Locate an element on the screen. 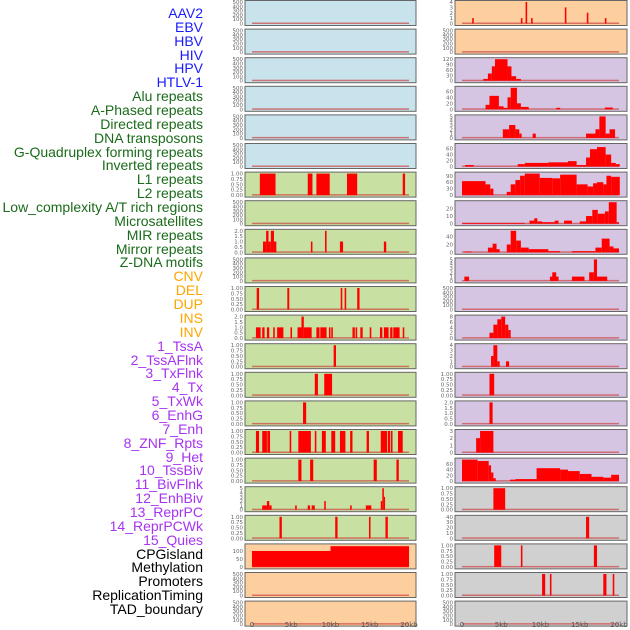  y-tick-label: 0.75 is located at coordinates (447, 495).